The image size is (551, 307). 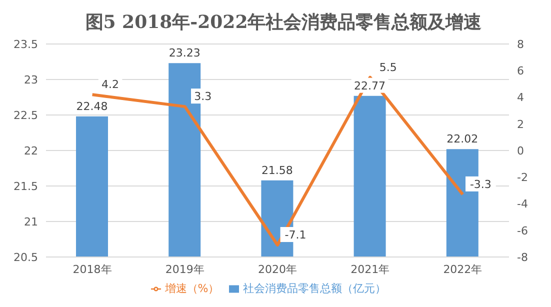 I want to click on legend-label: 增速（%）, so click(x=192, y=288).